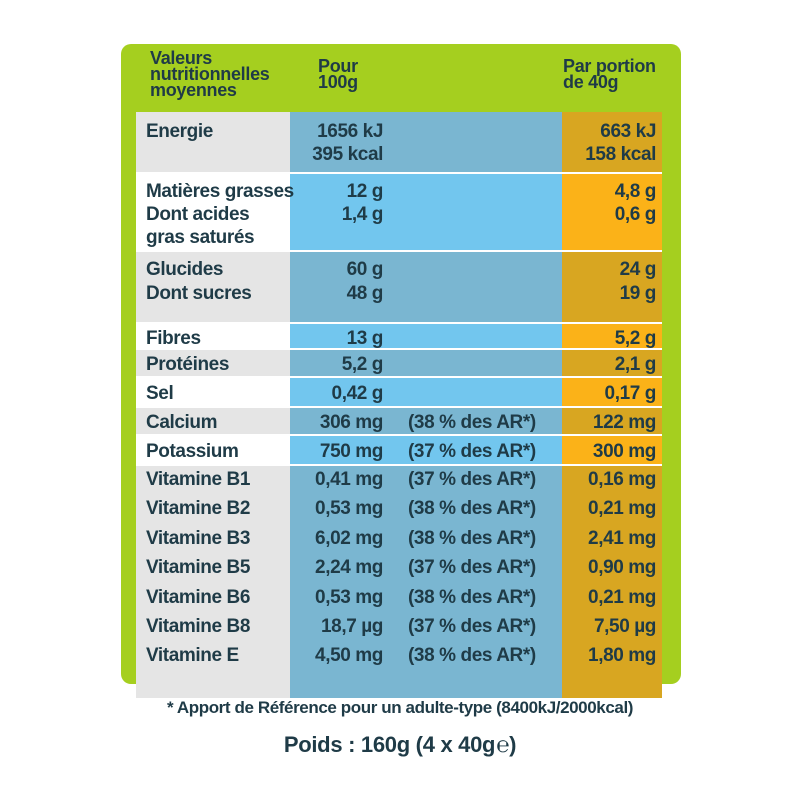 The height and width of the screenshot is (800, 800). I want to click on nutrient-name: Matières grasses, so click(220, 191).